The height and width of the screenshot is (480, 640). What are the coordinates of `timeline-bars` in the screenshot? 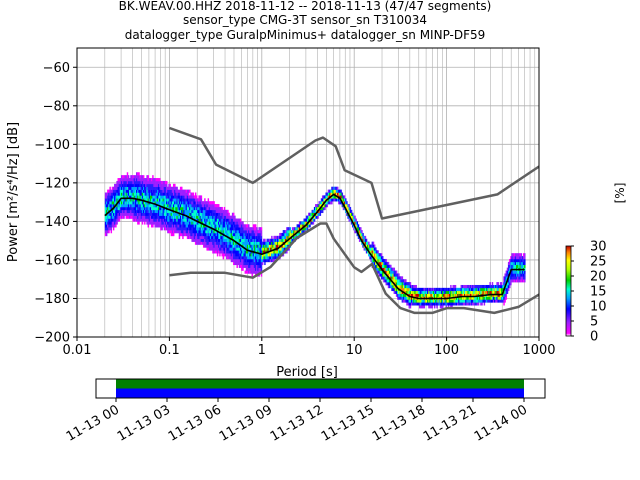 It's located at (320, 388).